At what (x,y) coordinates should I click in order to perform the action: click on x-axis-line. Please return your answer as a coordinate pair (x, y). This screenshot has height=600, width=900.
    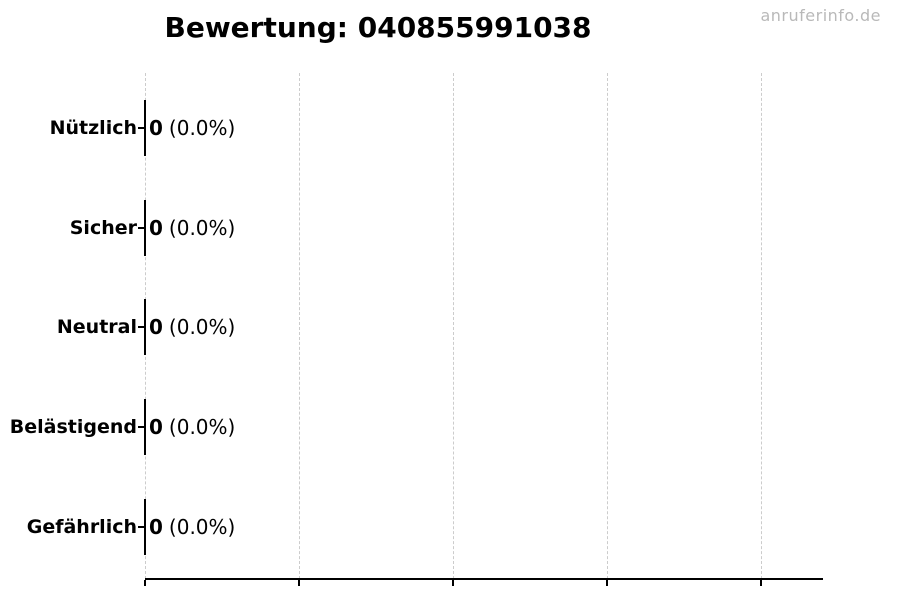
    Looking at the image, I should click on (484, 579).